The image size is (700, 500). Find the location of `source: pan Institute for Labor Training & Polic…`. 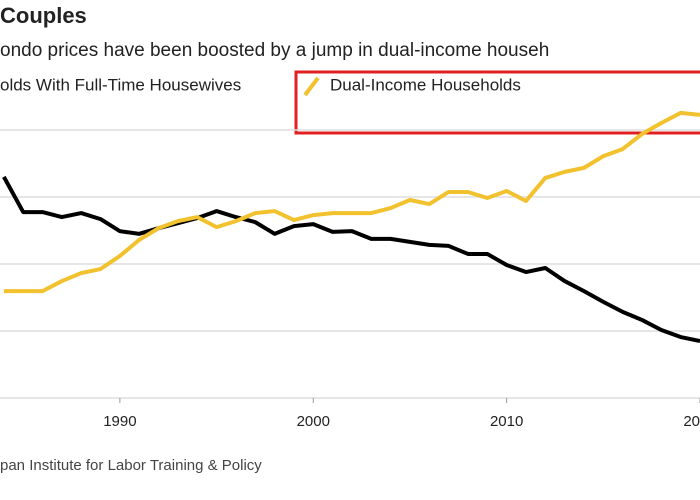

source: pan Institute for Labor Training & Polic… is located at coordinates (131, 465).